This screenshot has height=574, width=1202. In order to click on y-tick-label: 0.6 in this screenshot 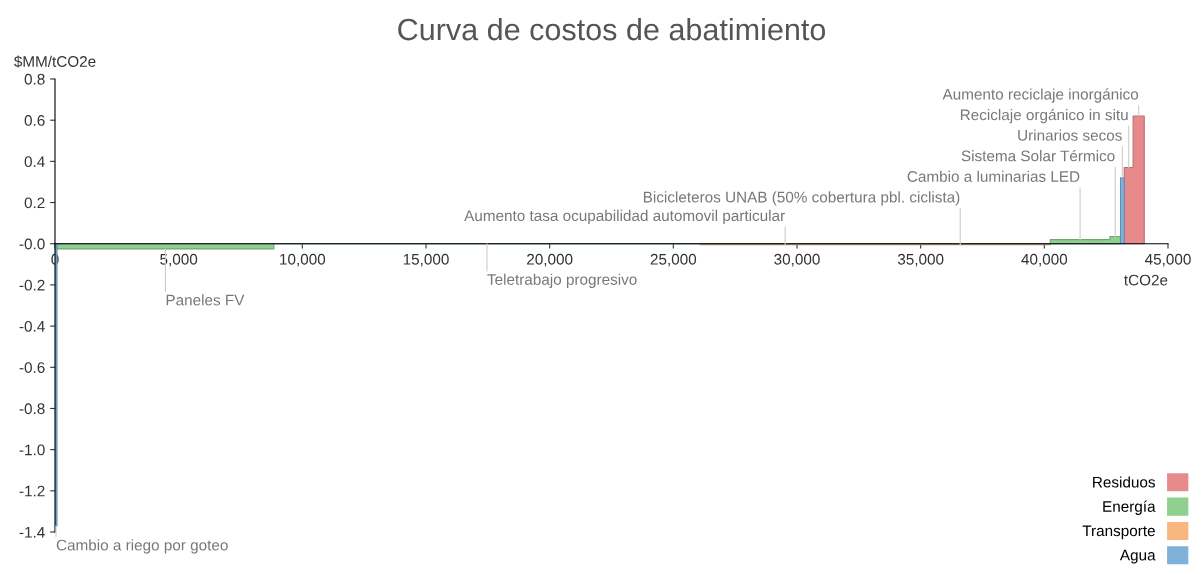, I will do `click(34, 120)`.